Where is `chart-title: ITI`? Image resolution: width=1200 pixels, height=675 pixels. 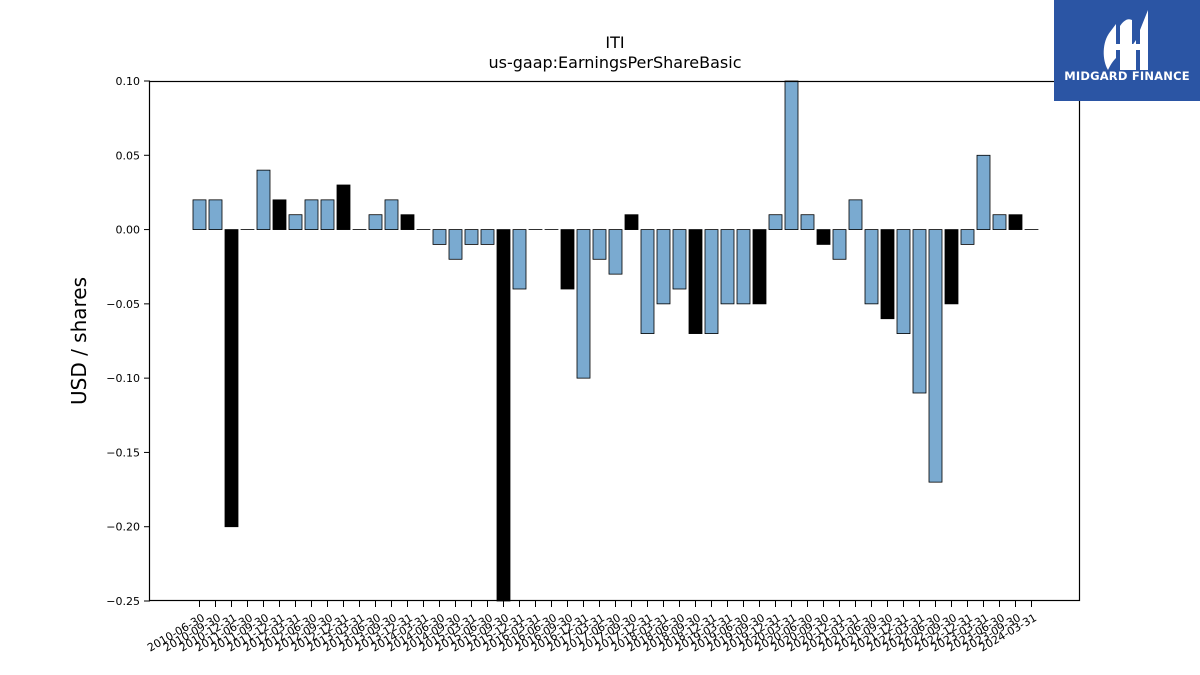
chart-title: ITI is located at coordinates (614, 42).